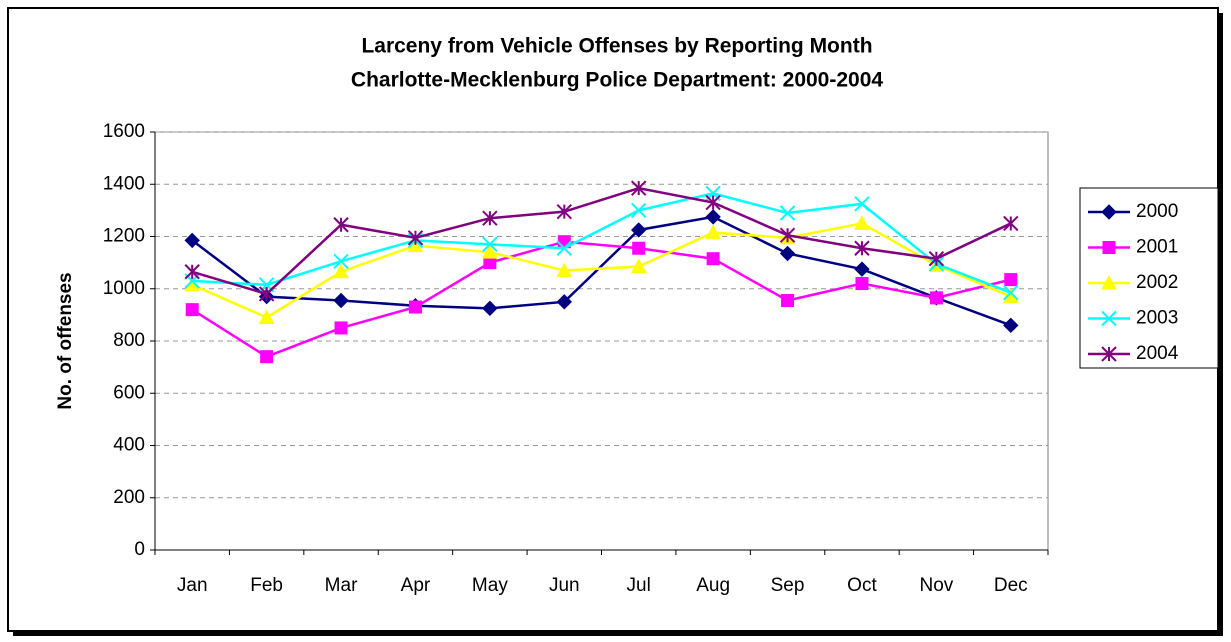  I want to click on legend-label: 2000, so click(1157, 211).